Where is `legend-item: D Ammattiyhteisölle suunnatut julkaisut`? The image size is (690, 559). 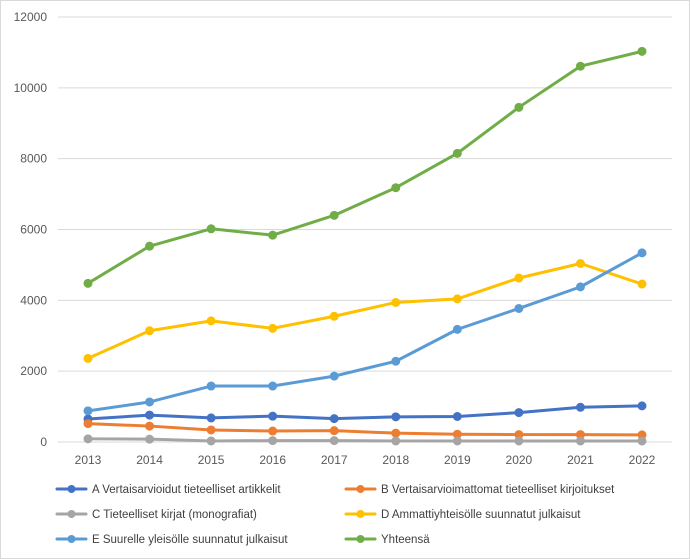
legend-item: D Ammattiyhteisölle suunnatut julkaisut is located at coordinates (462, 515).